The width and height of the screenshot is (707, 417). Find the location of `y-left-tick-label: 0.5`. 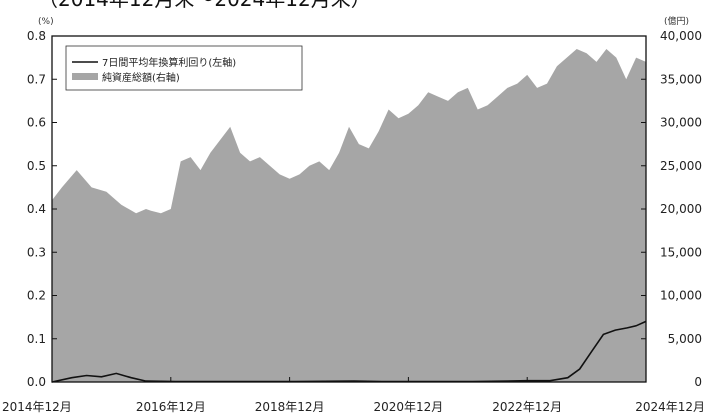

y-left-tick-label: 0.5 is located at coordinates (36, 166).